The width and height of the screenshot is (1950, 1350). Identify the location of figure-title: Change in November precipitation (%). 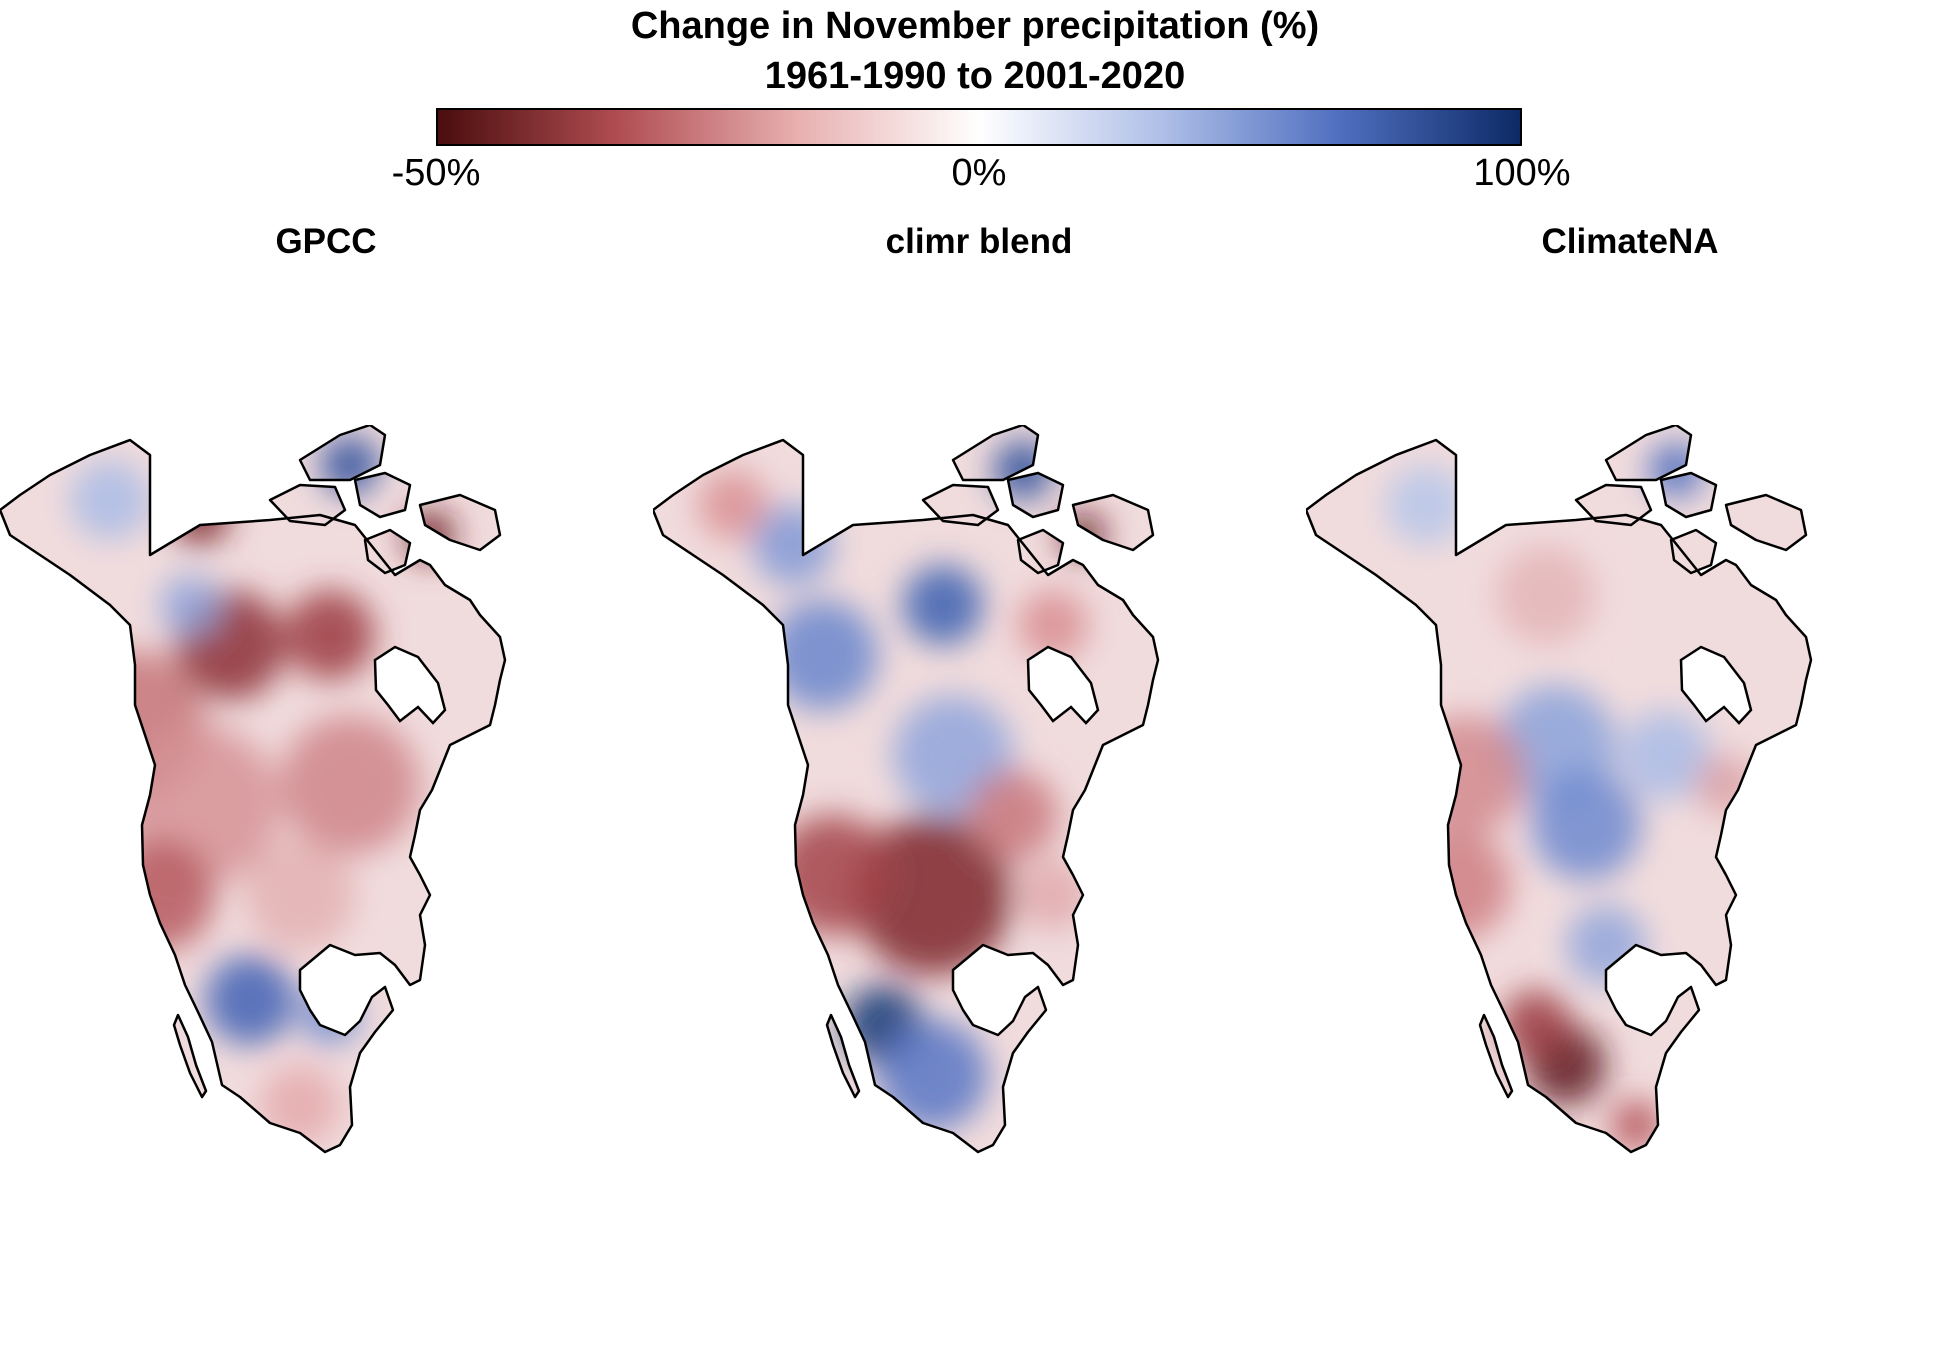
(975, 26).